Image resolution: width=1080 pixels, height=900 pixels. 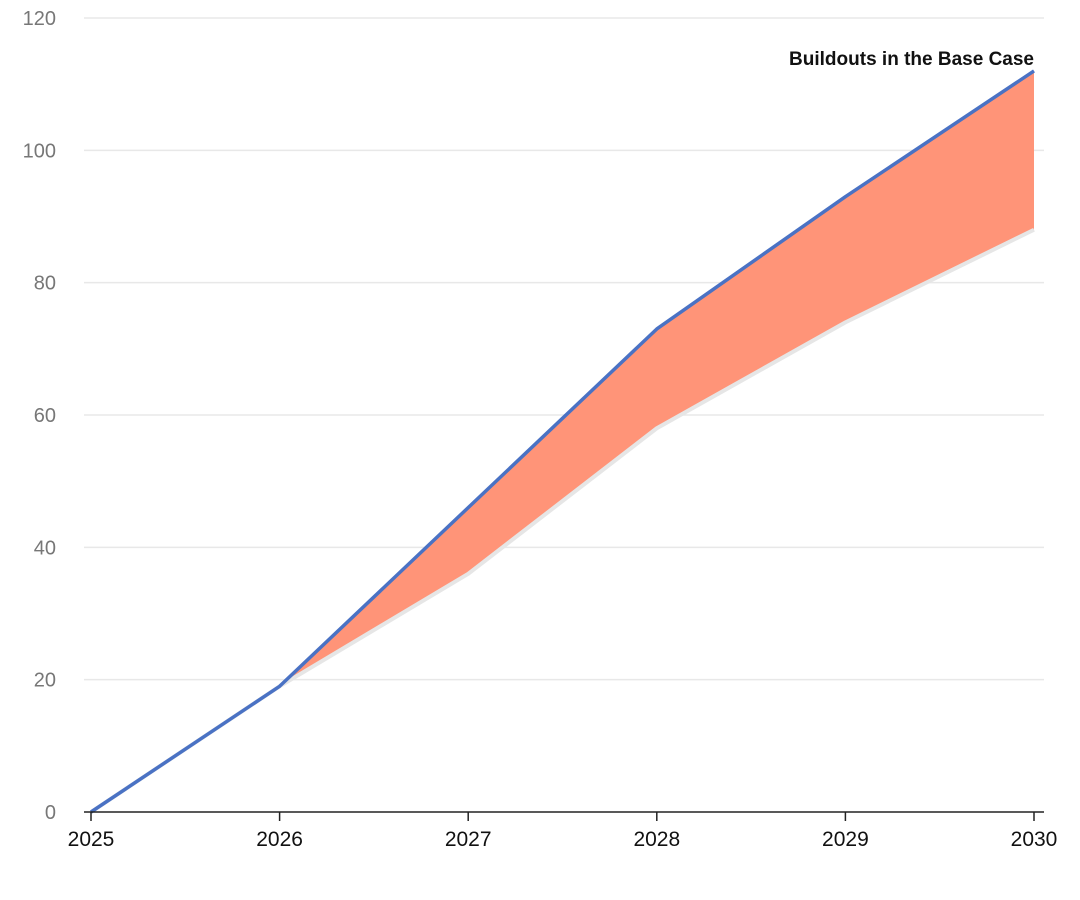 What do you see at coordinates (91, 839) in the screenshot?
I see `x-tick-label: 2025` at bounding box center [91, 839].